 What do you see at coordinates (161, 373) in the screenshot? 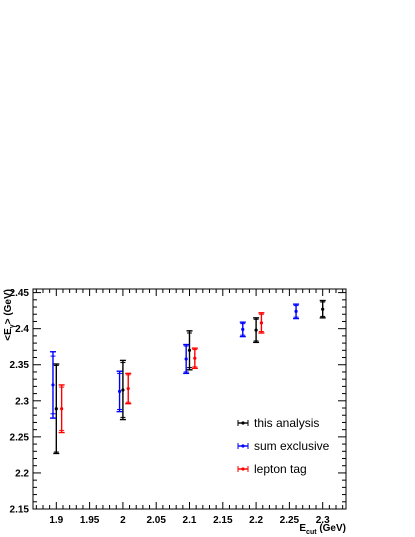
I see `series-lepton-tag` at bounding box center [161, 373].